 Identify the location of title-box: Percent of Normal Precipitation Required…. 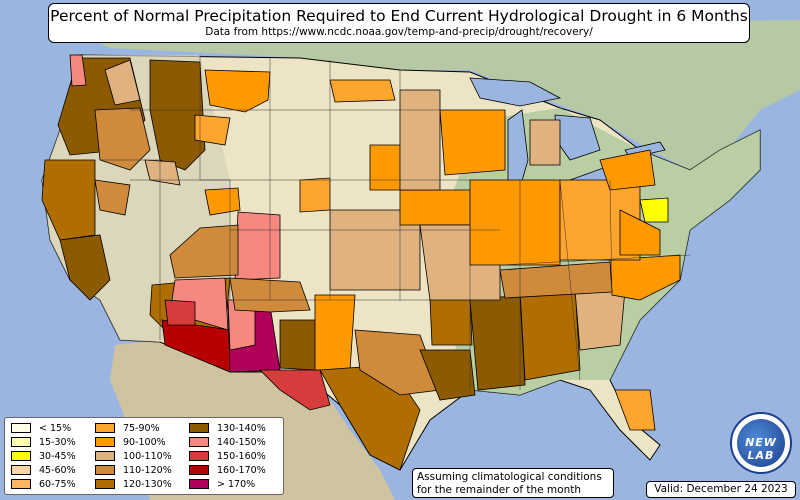
(399, 23).